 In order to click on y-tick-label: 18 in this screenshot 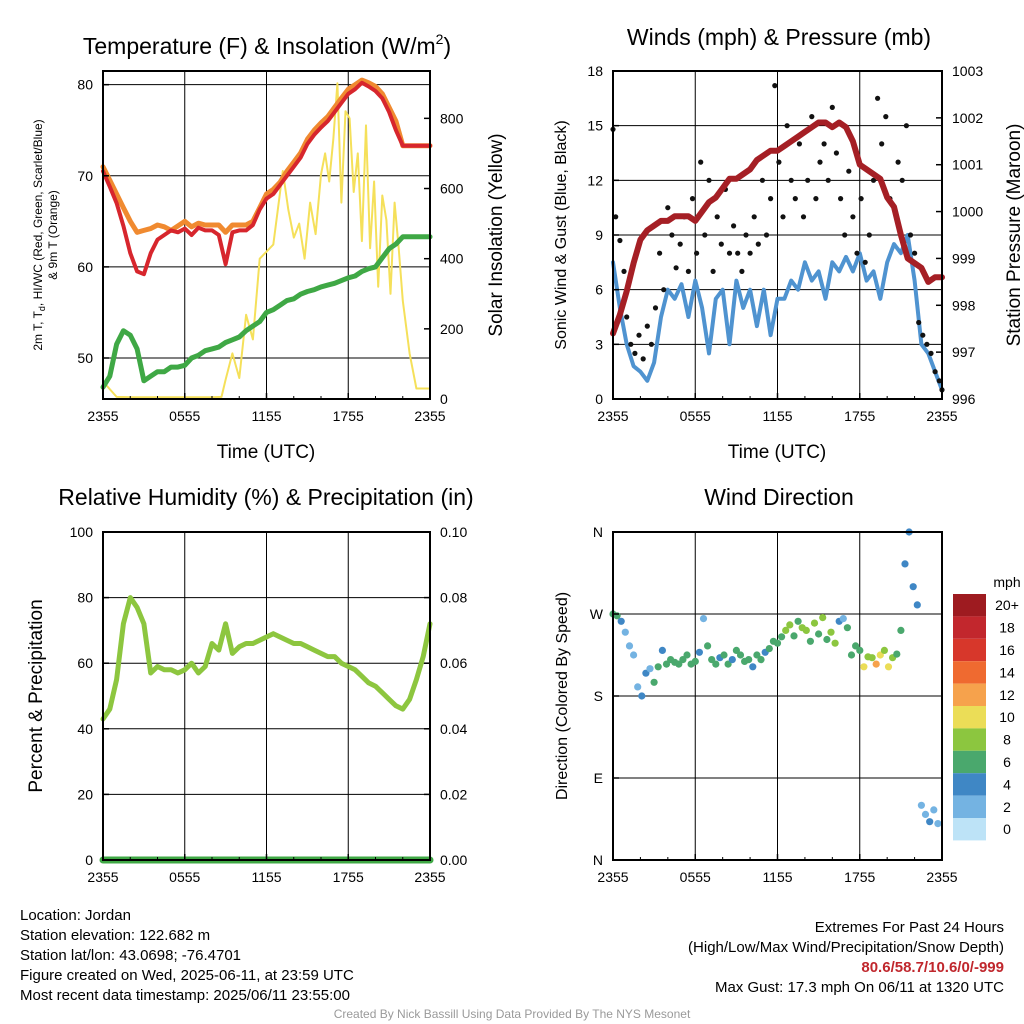, I will do `click(595, 71)`.